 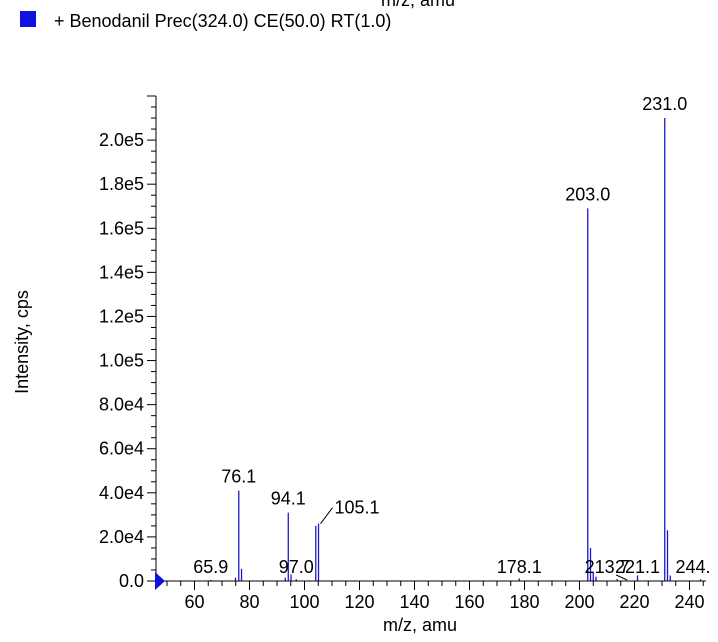 I want to click on legend-label: + Benodanil Prec(324.0) CE(50.0) RT(1.0), so click(x=222, y=21).